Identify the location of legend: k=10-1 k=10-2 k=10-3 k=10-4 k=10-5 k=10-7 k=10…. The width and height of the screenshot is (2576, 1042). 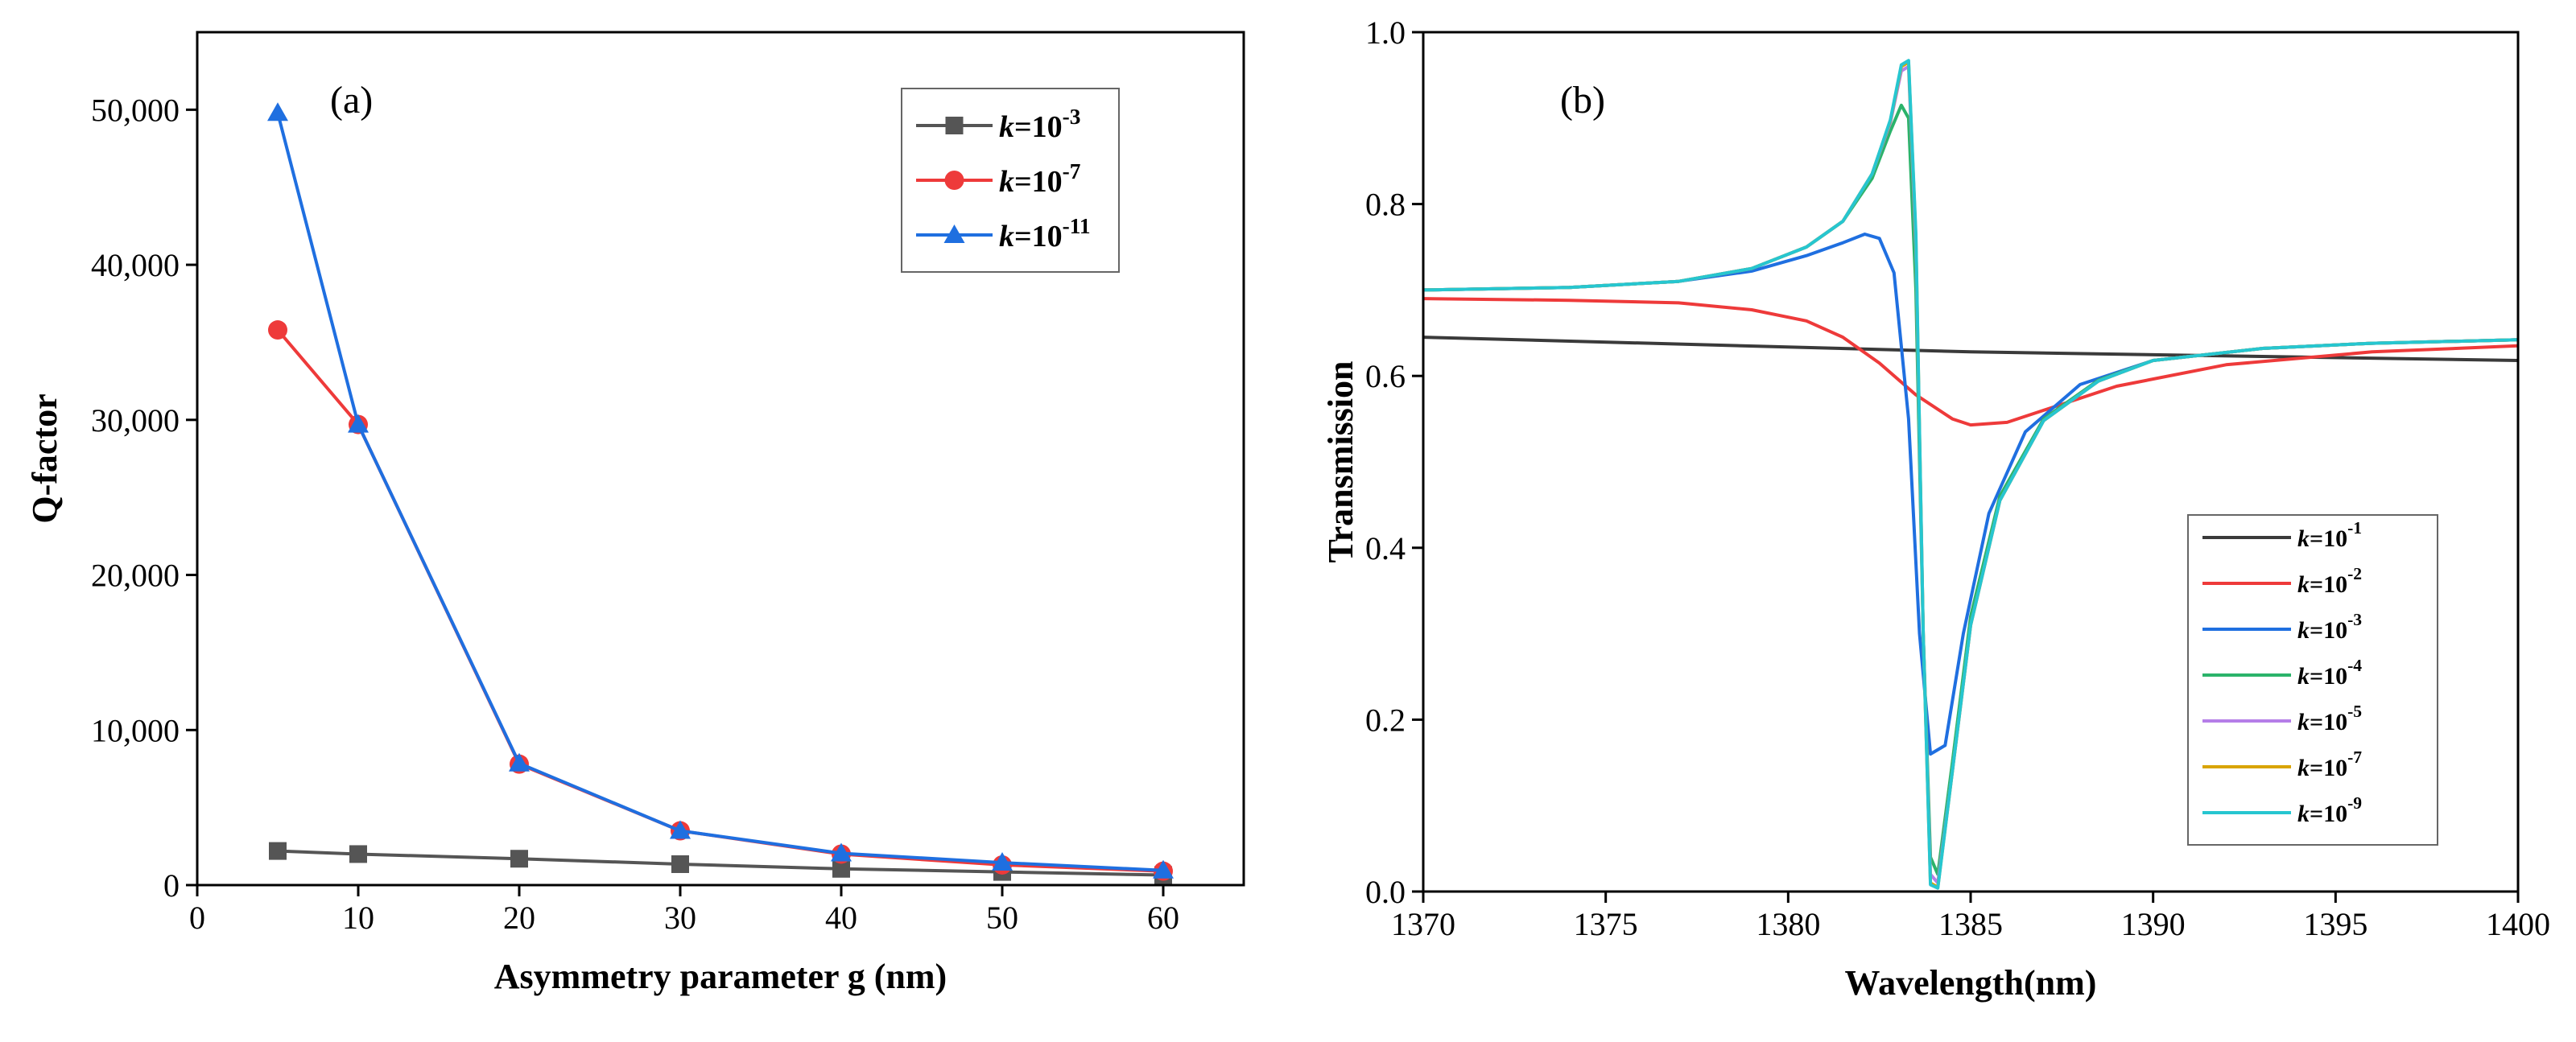
(2312, 680).